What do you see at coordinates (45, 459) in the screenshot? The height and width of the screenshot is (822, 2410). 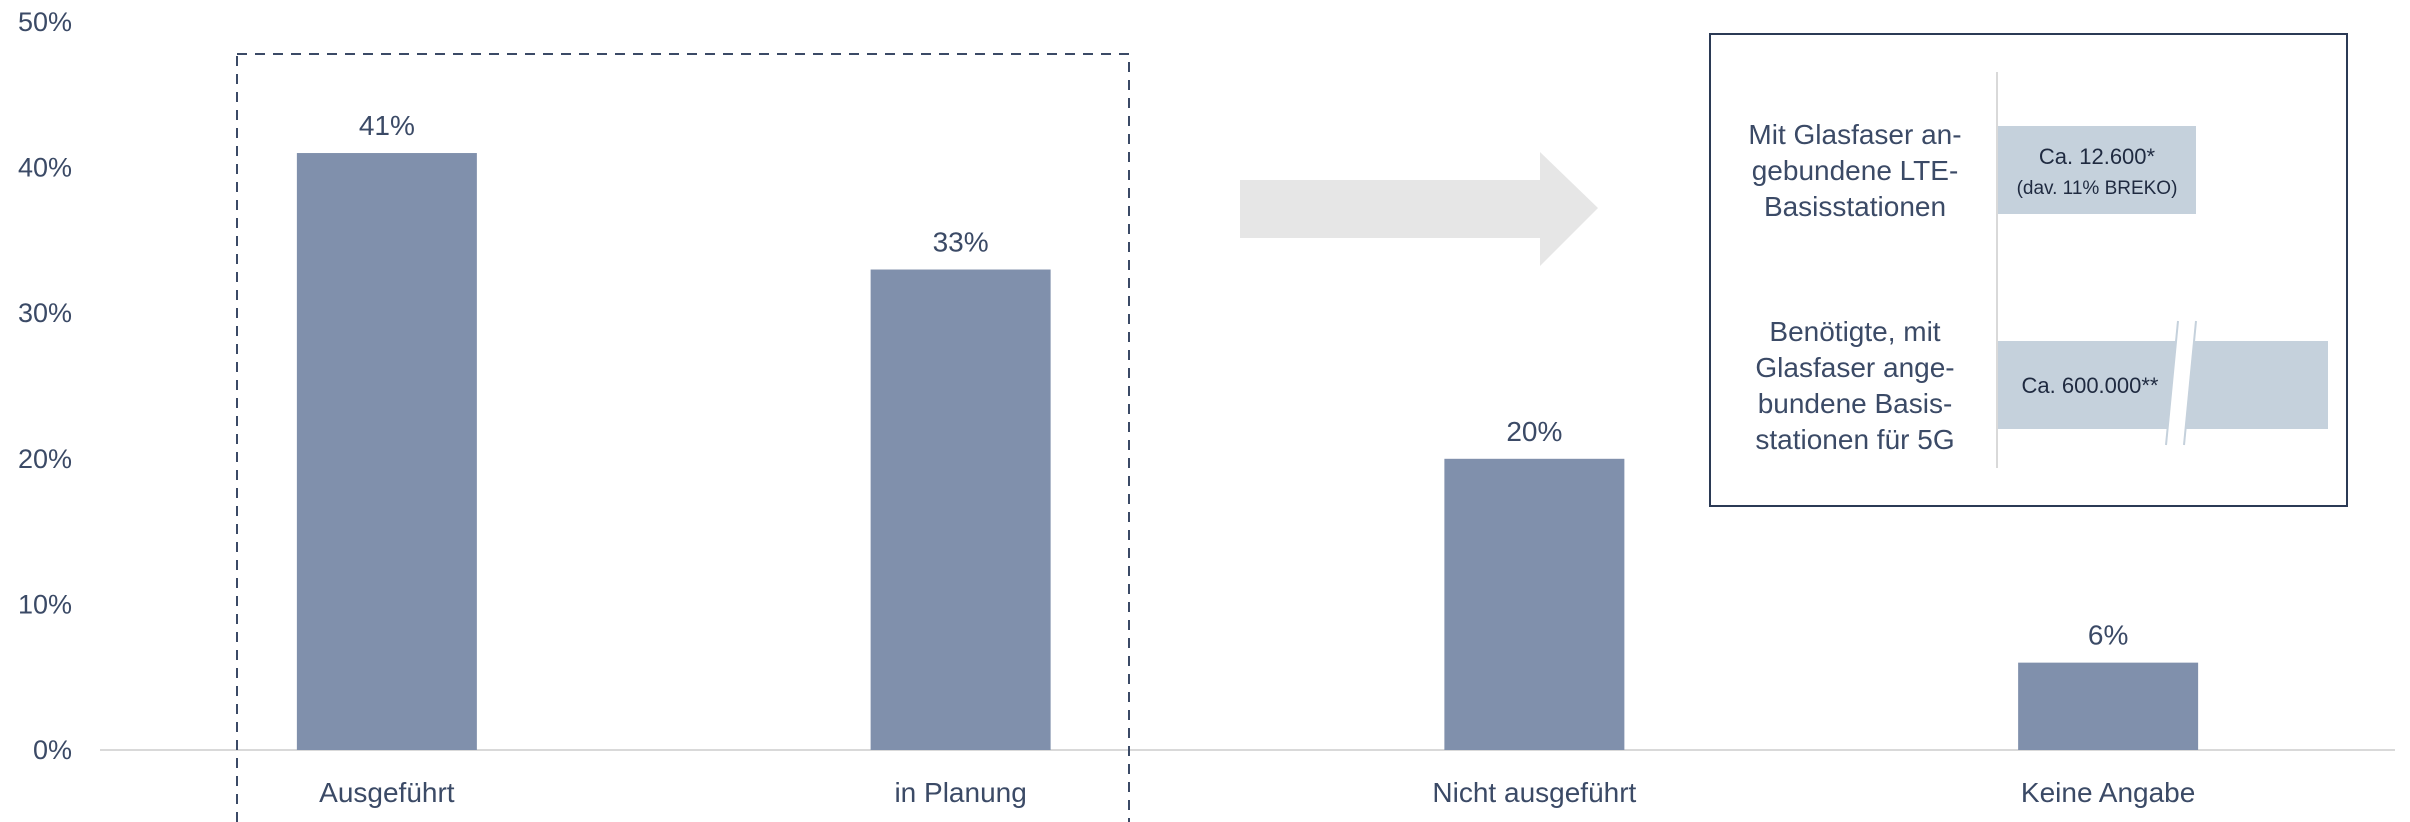 I see `y-tick-label: 20%` at bounding box center [45, 459].